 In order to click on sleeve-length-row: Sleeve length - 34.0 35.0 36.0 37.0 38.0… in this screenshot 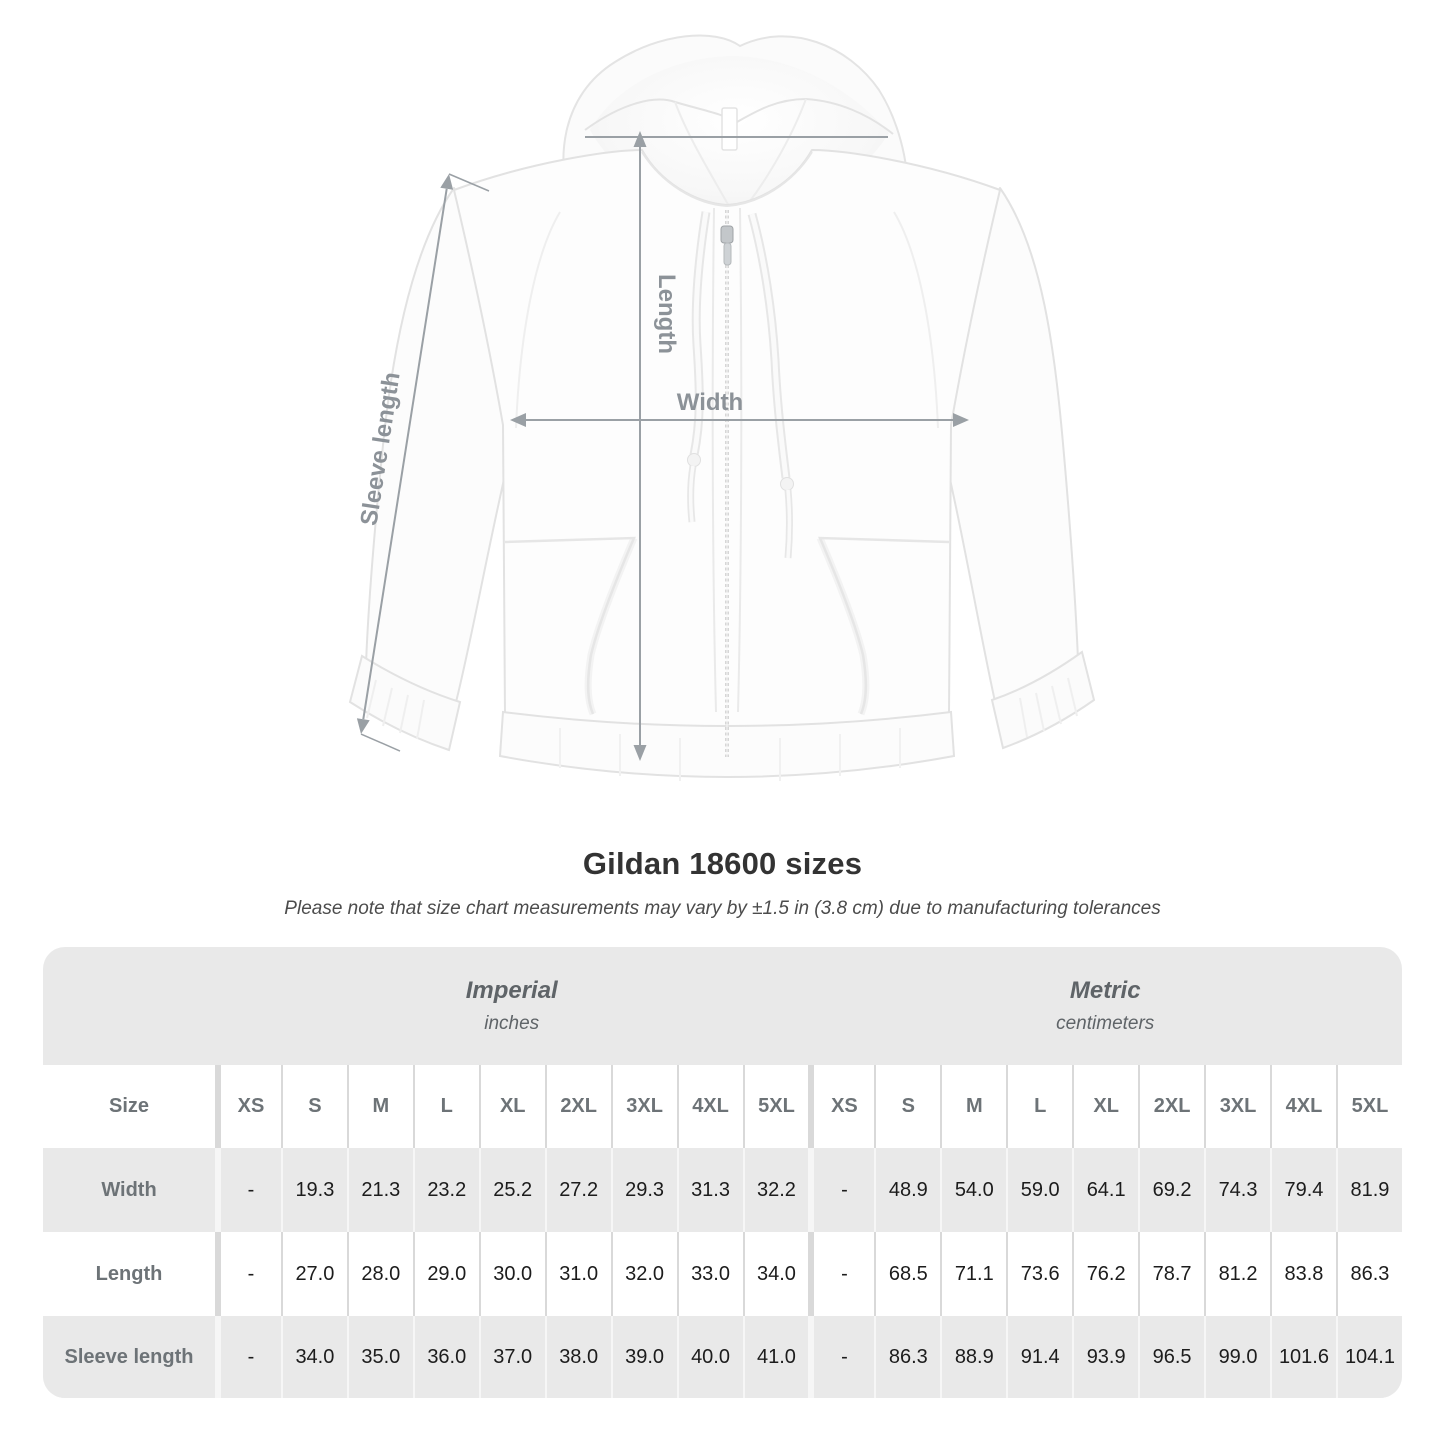, I will do `click(722, 1357)`.